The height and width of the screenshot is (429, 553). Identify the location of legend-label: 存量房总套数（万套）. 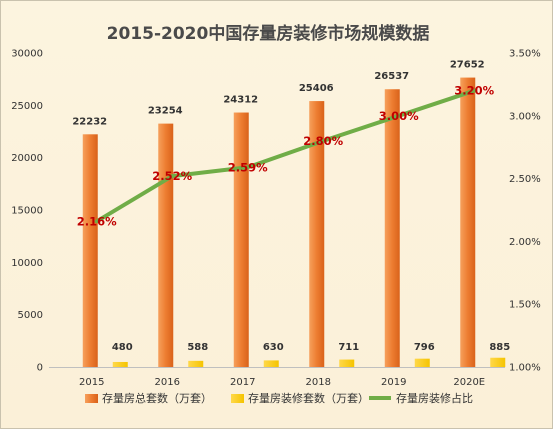
(157, 398).